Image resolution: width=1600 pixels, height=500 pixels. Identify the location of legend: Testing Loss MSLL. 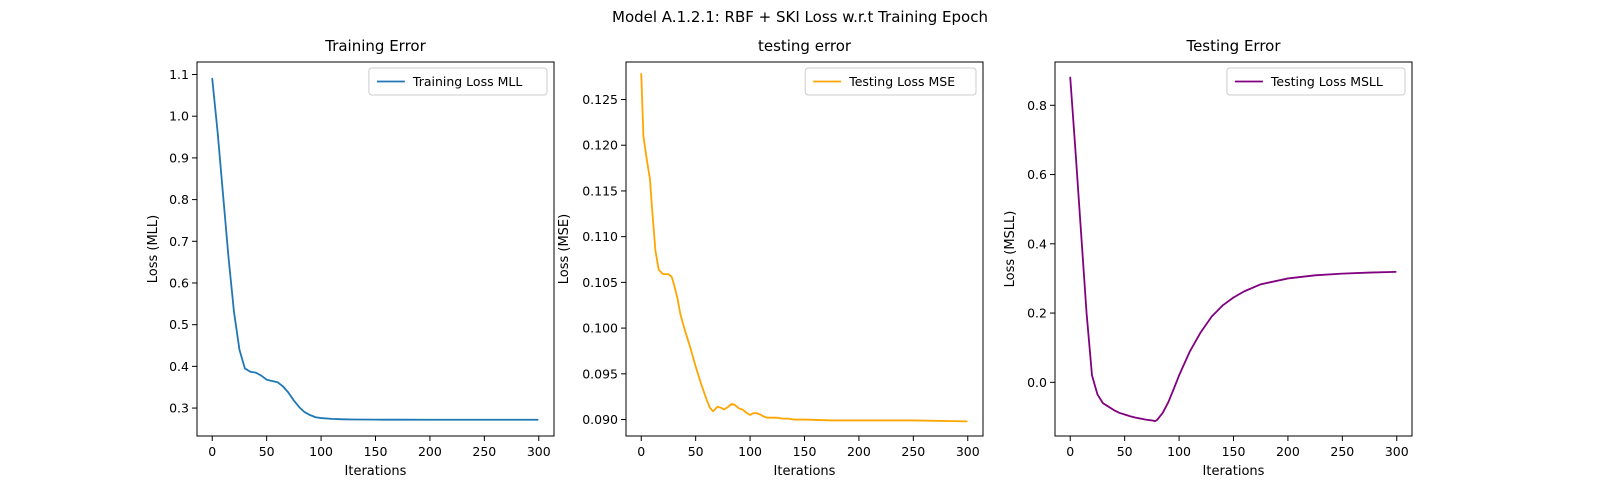
(1316, 81).